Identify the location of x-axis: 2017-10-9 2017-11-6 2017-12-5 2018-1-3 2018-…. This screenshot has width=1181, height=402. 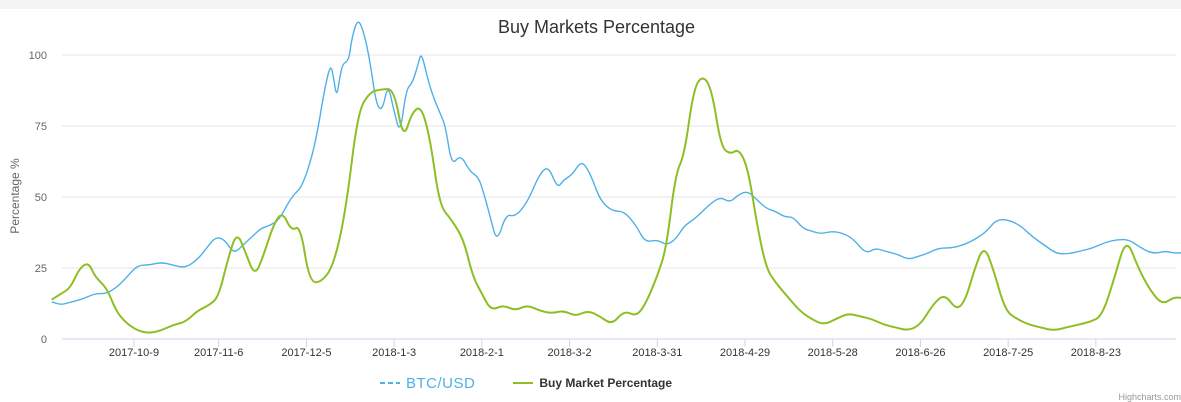
(615, 349).